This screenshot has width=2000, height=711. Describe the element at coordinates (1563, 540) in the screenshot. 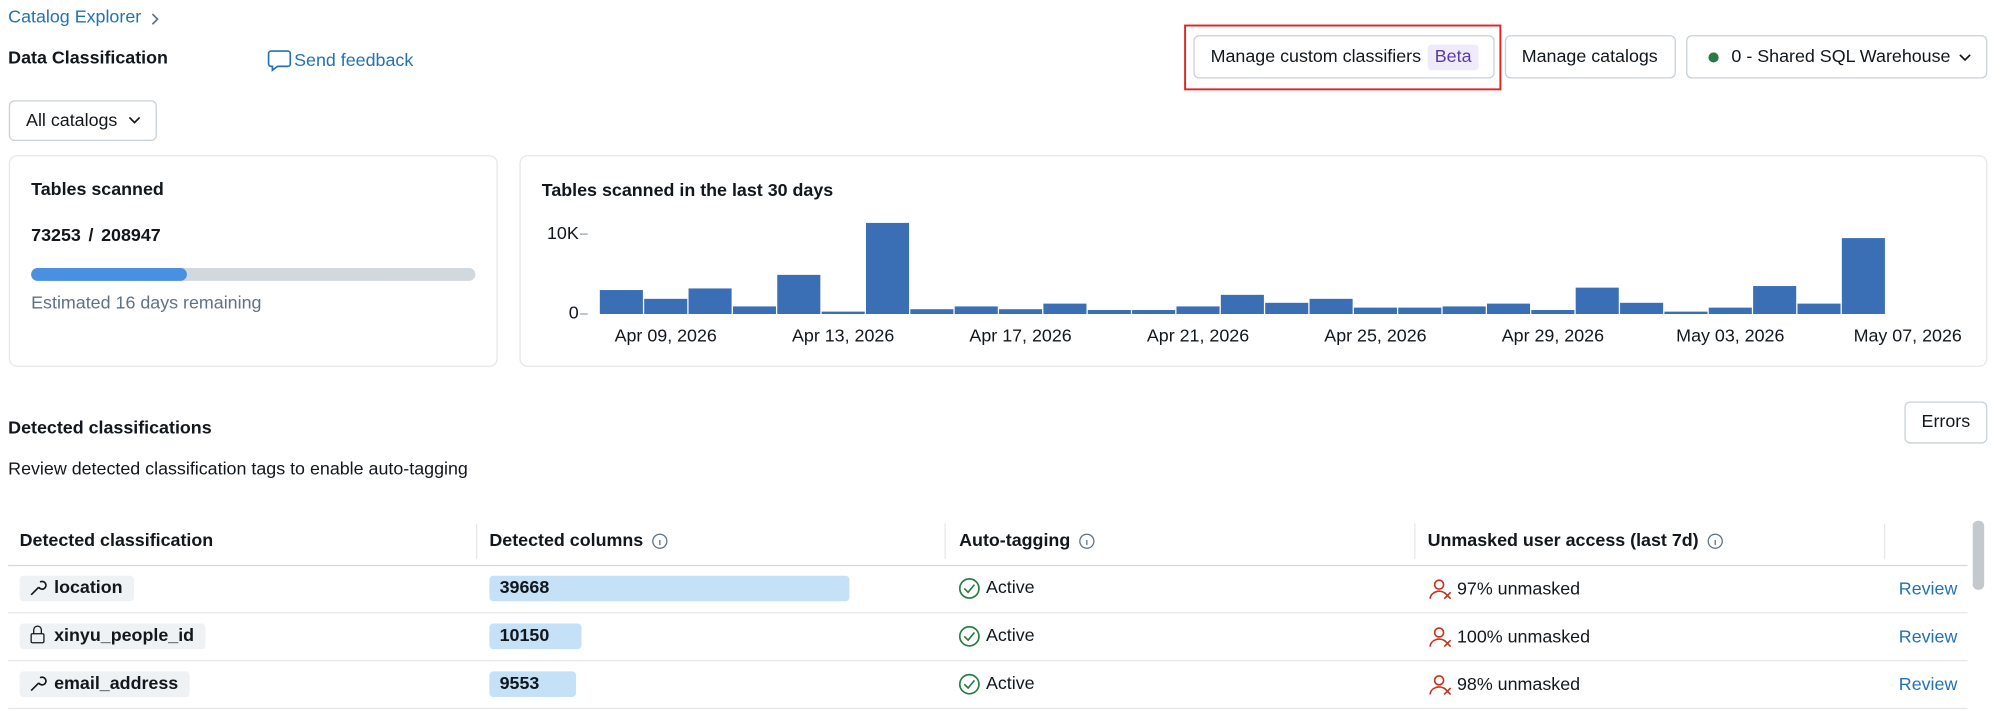

I see `column-header: Unmasked user access (last 7d)` at that location.